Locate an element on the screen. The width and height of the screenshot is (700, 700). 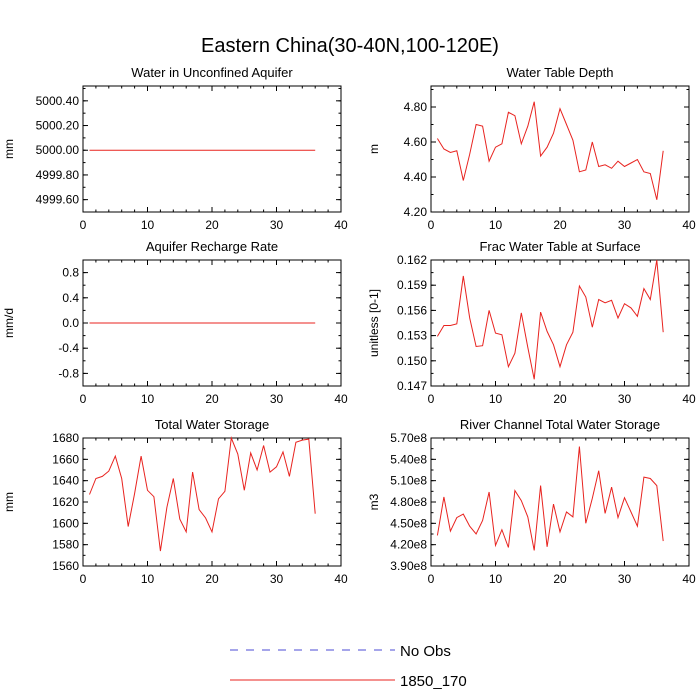
y-tick-label: 4999.80 is located at coordinates (58, 175).